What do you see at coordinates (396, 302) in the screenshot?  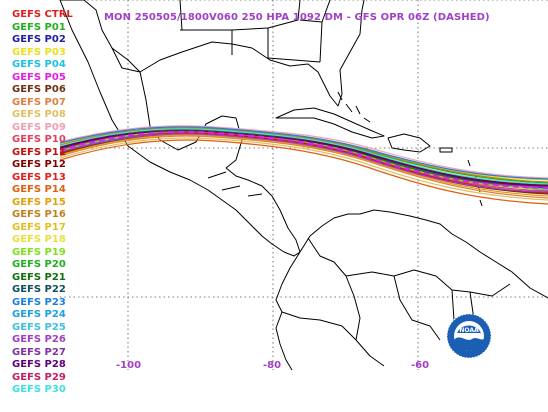 I see `south-america-borders` at bounding box center [396, 302].